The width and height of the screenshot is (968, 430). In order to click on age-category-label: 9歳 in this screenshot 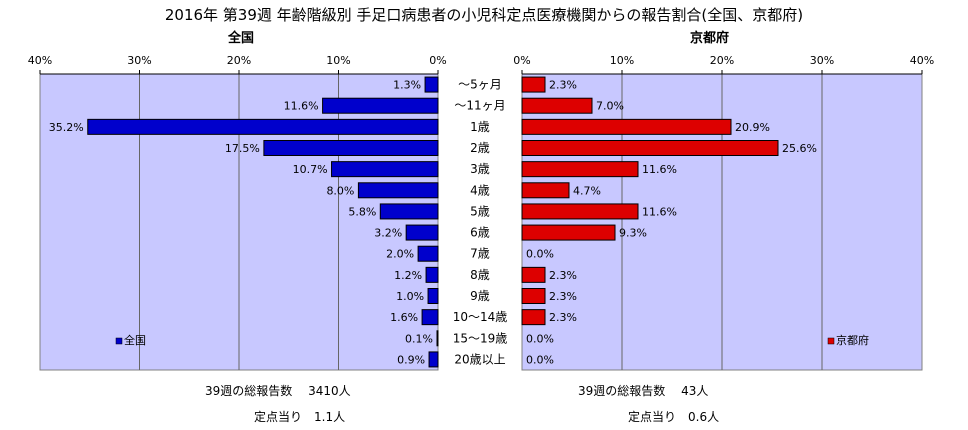, I will do `click(480, 296)`.